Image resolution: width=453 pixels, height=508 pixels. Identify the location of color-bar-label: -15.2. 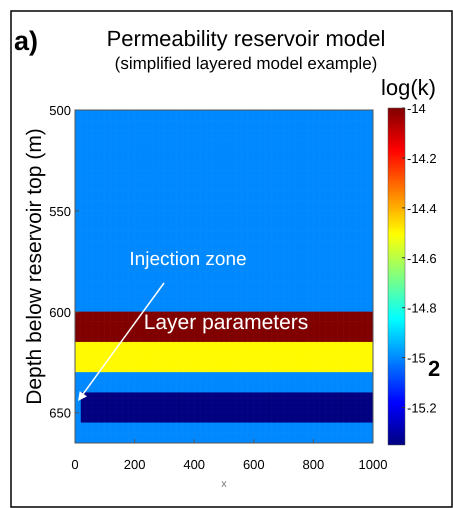
(422, 408).